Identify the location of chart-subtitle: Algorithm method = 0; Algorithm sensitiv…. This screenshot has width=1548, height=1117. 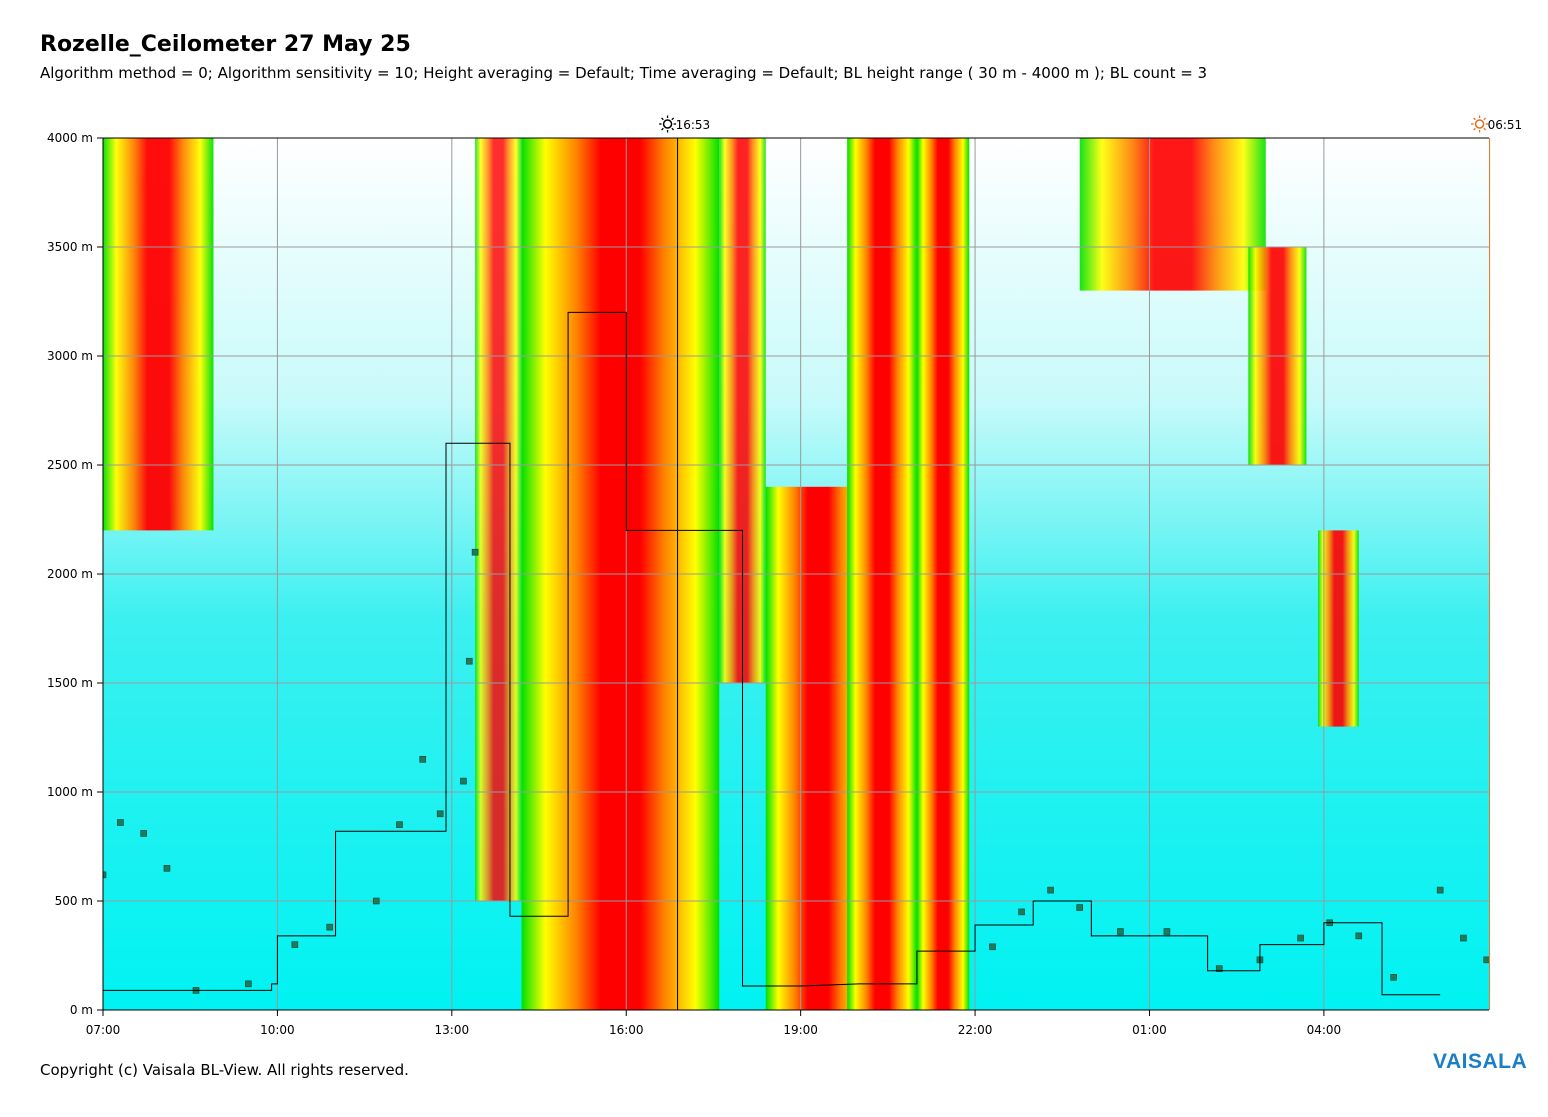
(624, 73).